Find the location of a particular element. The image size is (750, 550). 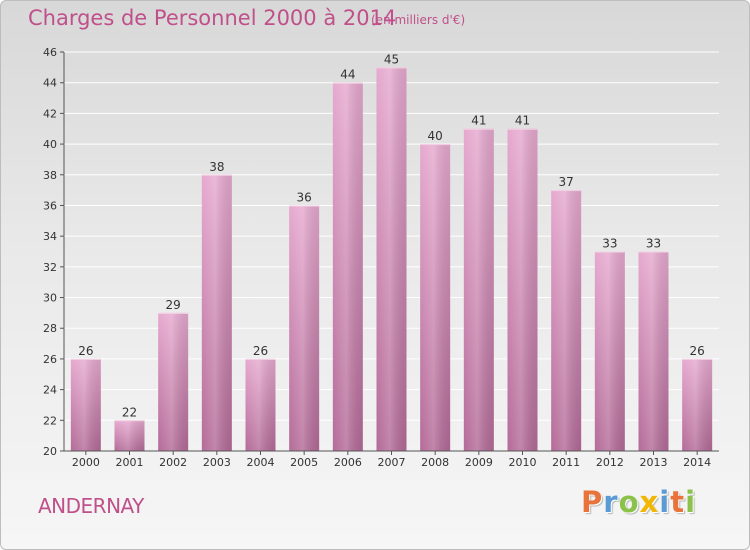

bar-value-label: 44 is located at coordinates (347, 75).